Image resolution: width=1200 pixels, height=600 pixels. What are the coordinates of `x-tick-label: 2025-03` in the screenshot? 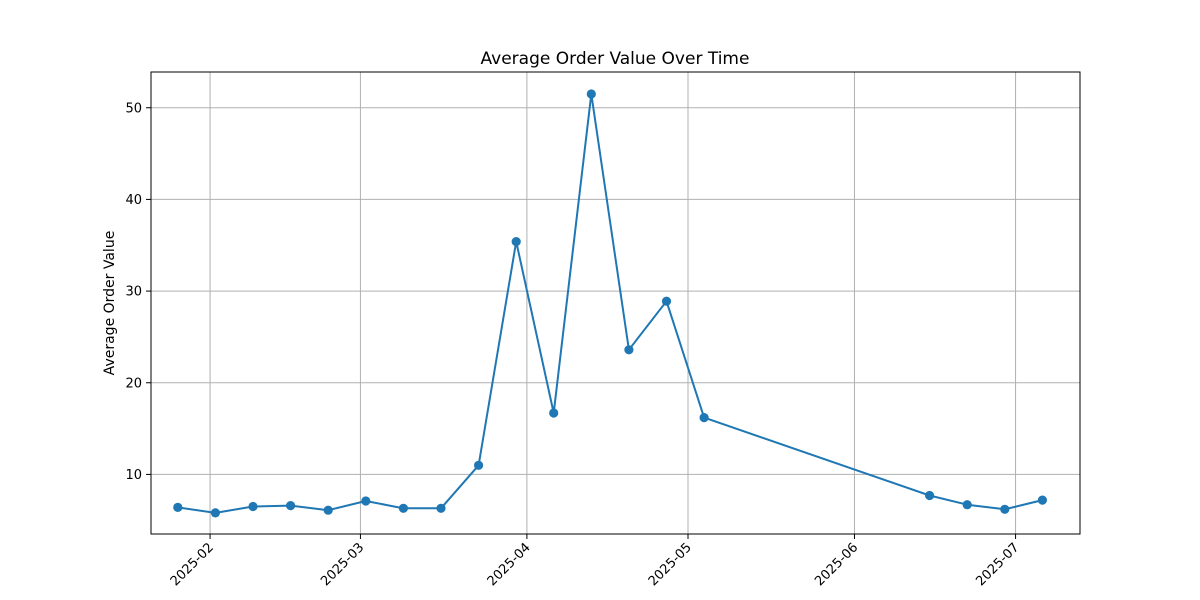 It's located at (342, 564).